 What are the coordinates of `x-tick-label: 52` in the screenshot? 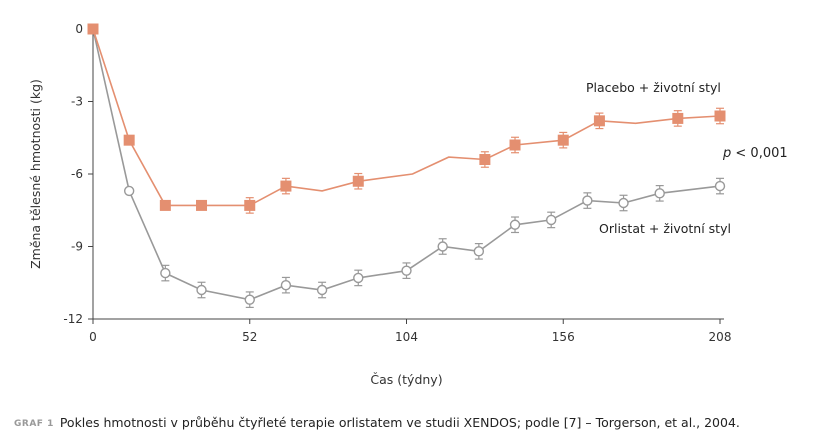 It's located at (249, 337).